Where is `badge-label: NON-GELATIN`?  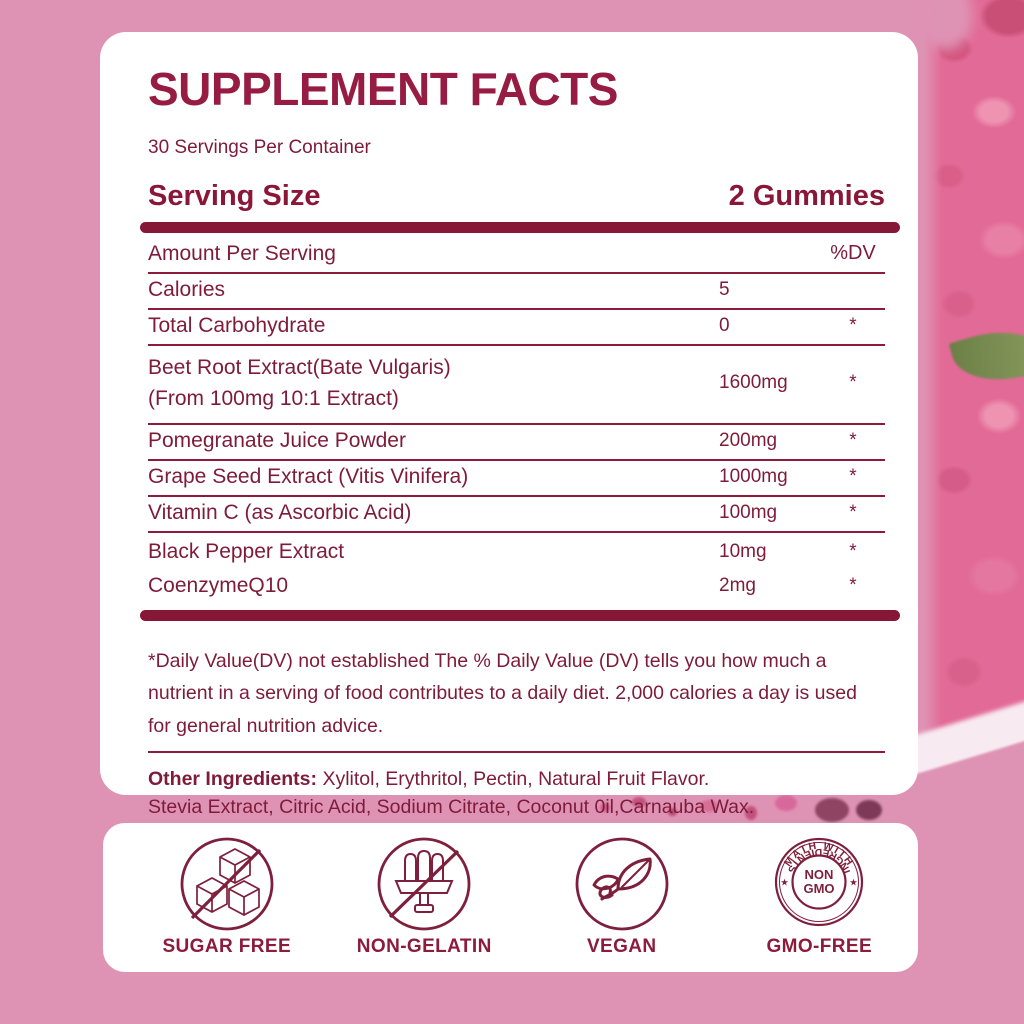 badge-label: NON-GELATIN is located at coordinates (424, 946).